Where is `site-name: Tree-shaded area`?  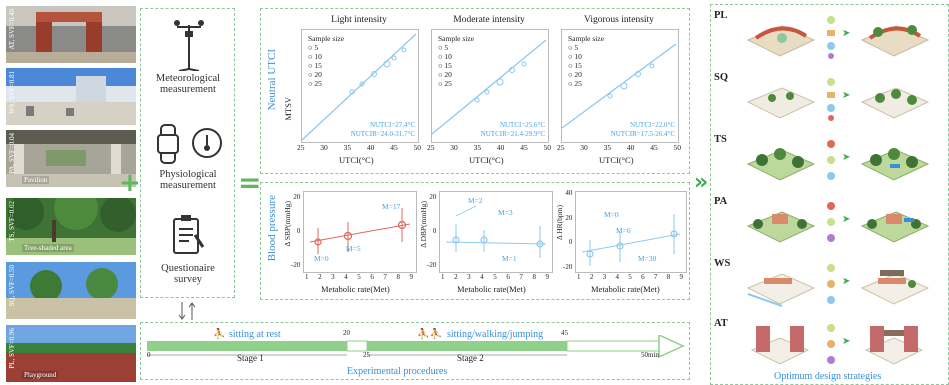 site-name: Tree-shaded area is located at coordinates (48, 248).